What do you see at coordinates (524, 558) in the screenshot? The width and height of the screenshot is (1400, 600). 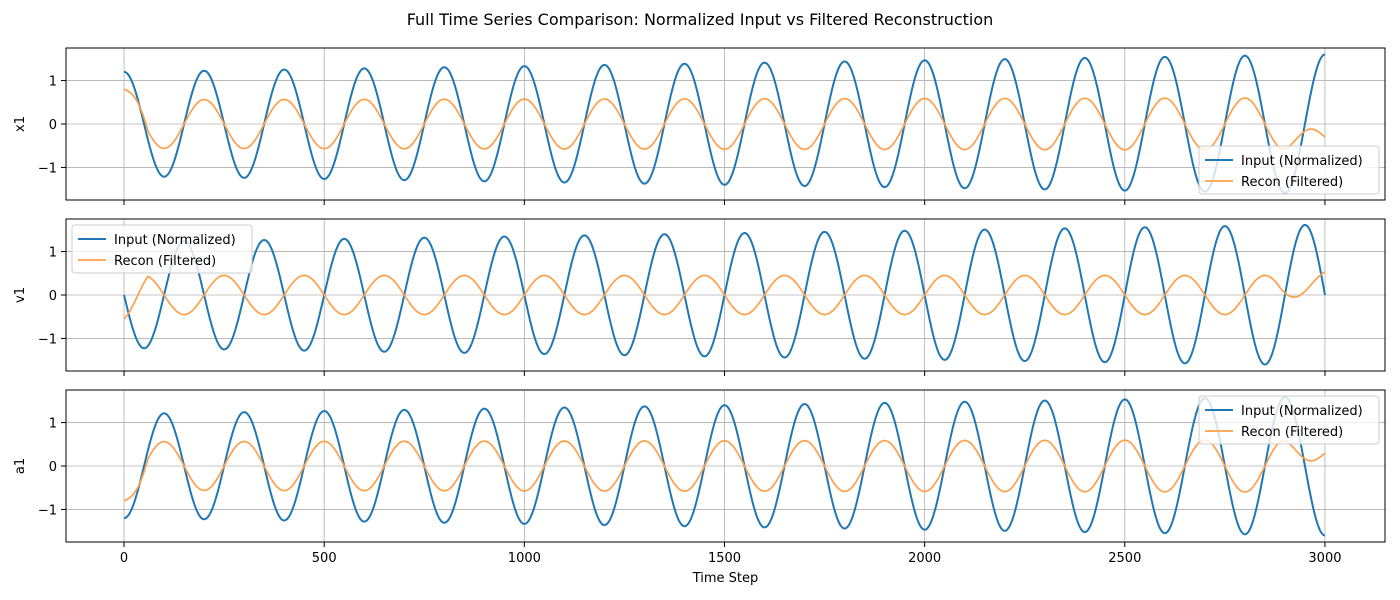 I see `x-tick-label: 1000` at bounding box center [524, 558].